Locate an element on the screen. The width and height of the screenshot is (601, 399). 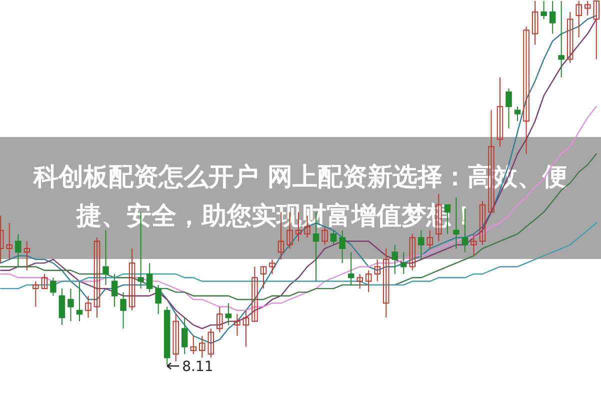
annotation: 8.11 is located at coordinates (198, 367).